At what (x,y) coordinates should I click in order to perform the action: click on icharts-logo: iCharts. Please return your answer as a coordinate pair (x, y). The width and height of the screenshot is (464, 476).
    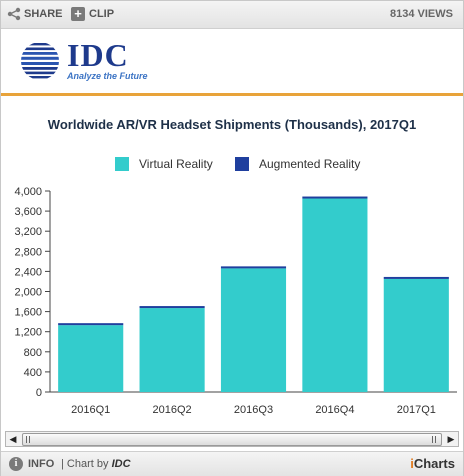
    Looking at the image, I should click on (432, 463).